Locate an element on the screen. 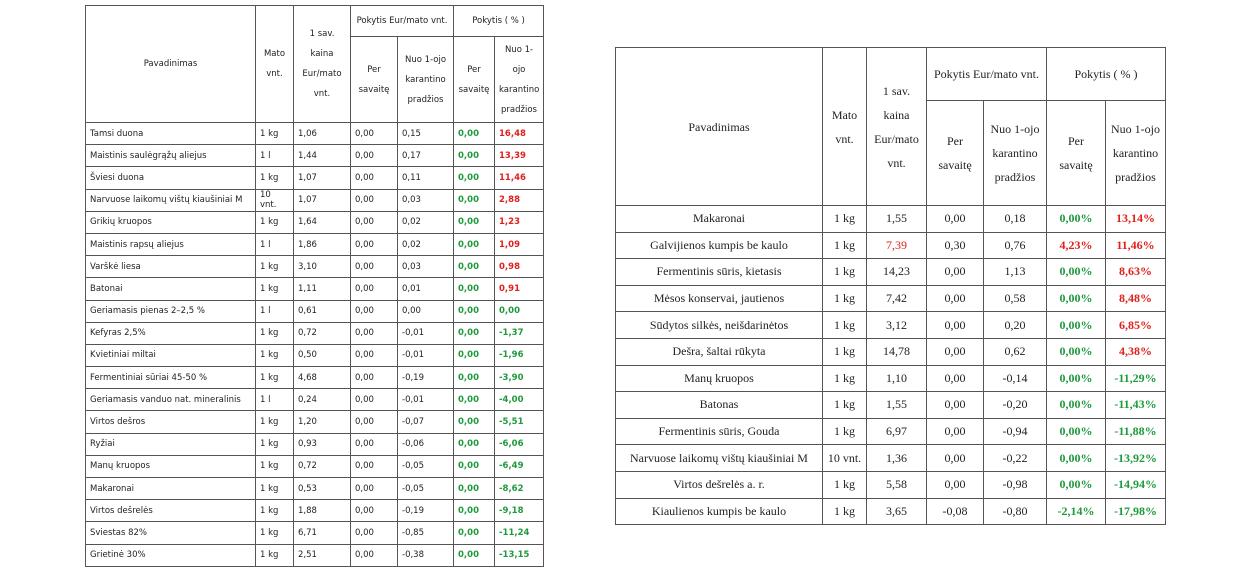 Image resolution: width=1248 pixels, height=577 pixels. table-row: Grikių kruopos 1 kg 1,64 0,00 0,02 0,00 1,23 is located at coordinates (315, 222).